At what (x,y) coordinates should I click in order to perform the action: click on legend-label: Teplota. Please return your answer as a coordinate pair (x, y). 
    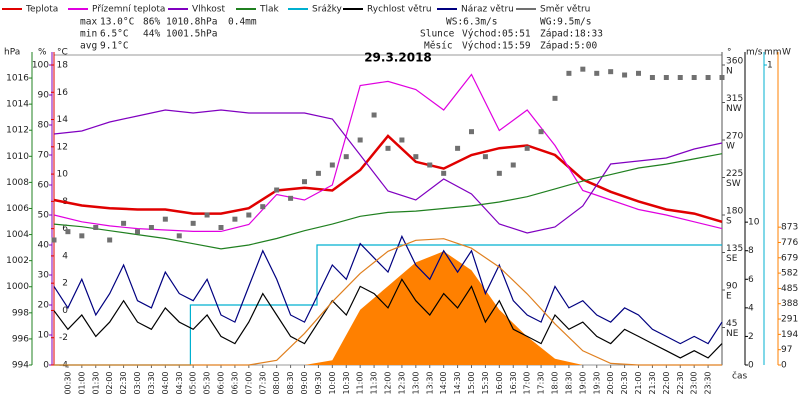
    Looking at the image, I should click on (41, 10).